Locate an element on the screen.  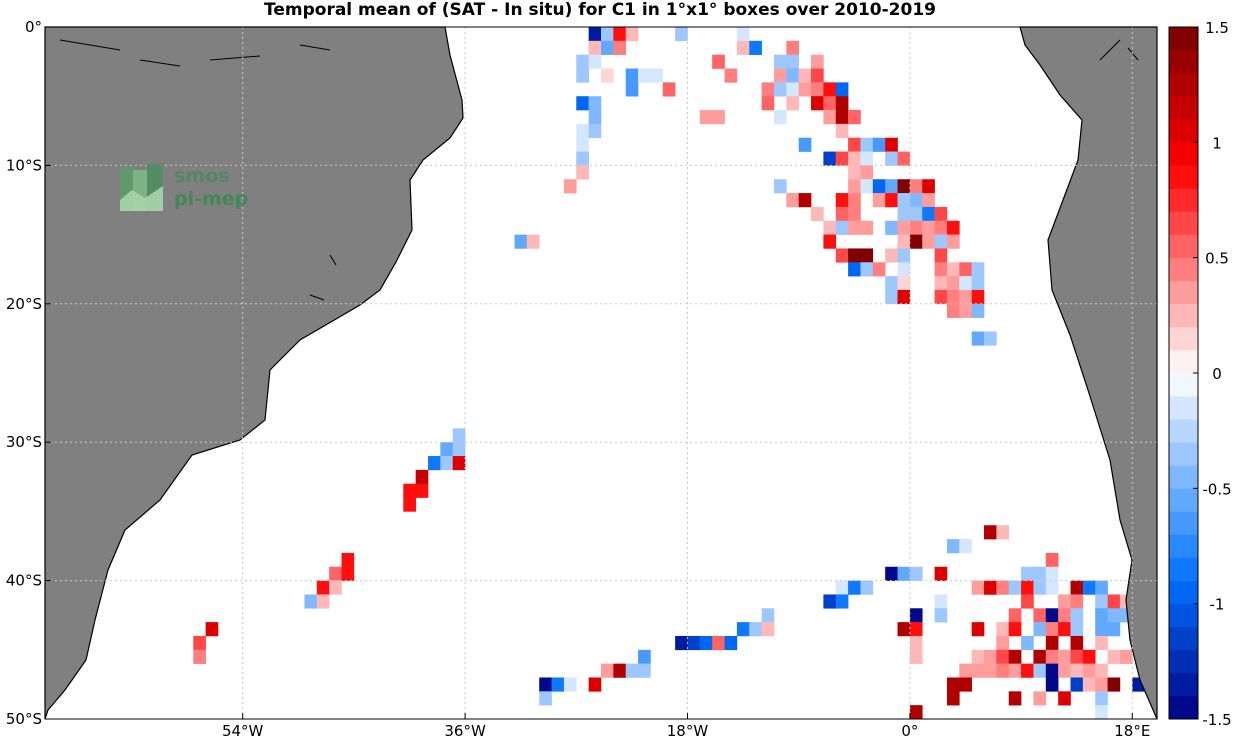
y-tick-label: 0° is located at coordinates (33, 27).